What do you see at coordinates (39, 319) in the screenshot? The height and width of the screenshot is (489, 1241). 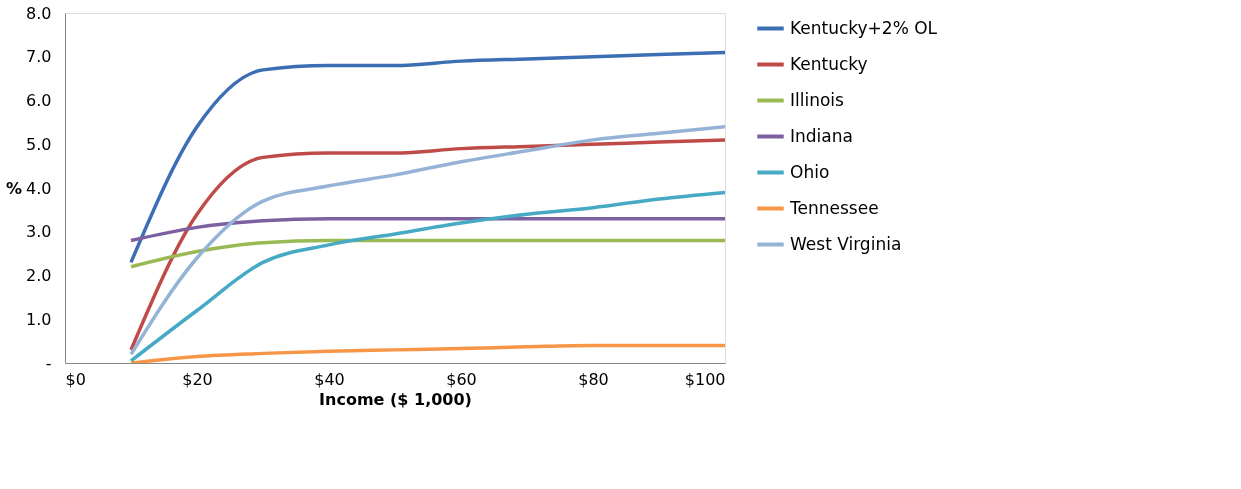 I see `y-tick-label: 1.0` at bounding box center [39, 319].